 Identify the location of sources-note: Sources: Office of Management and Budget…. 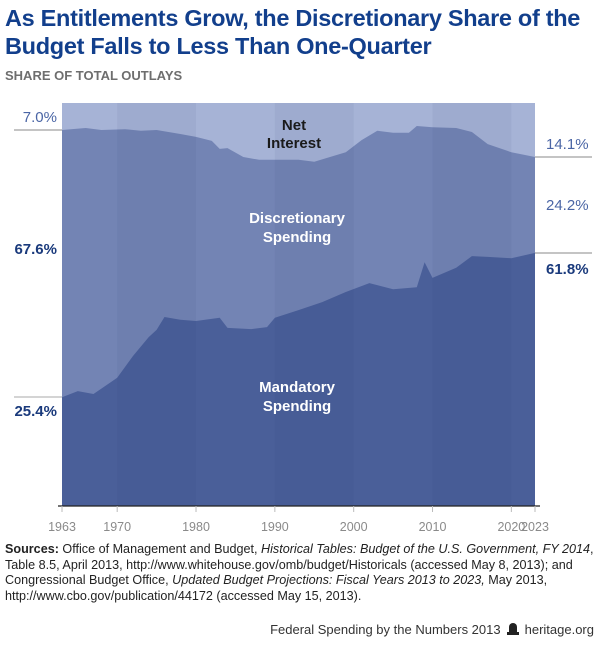
(301, 573).